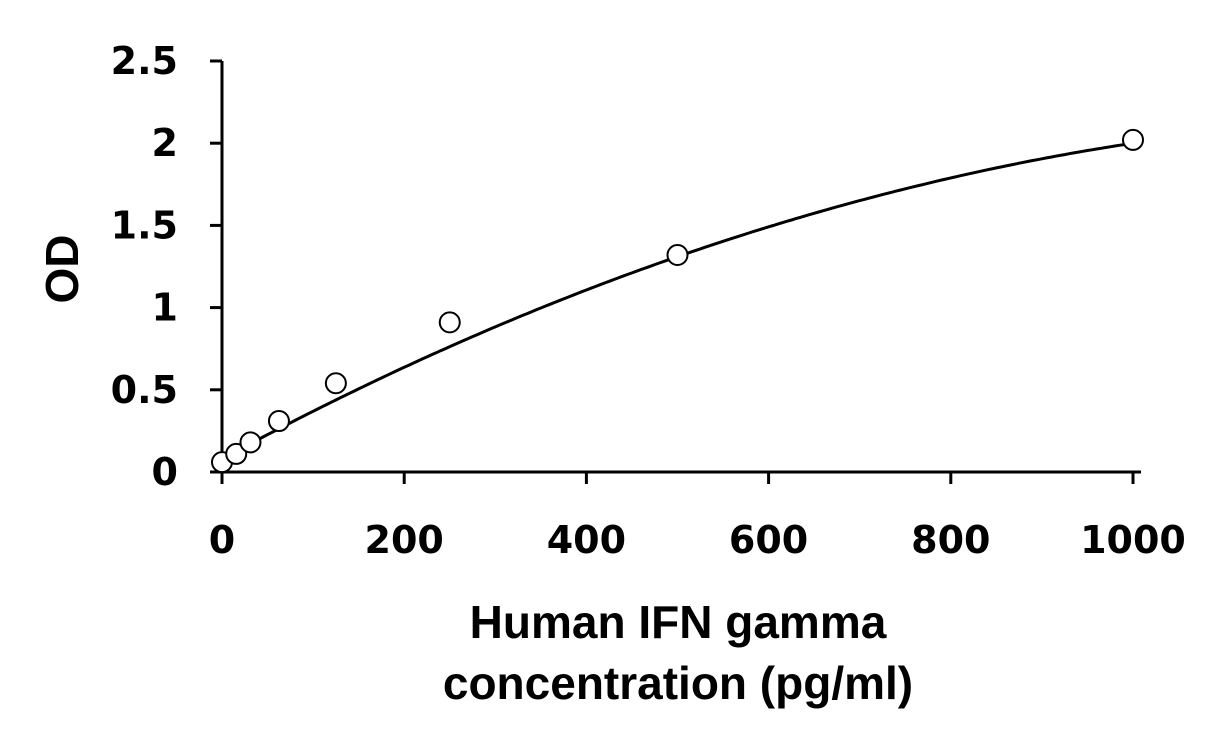  I want to click on y-axis-label: OD, so click(62, 269).